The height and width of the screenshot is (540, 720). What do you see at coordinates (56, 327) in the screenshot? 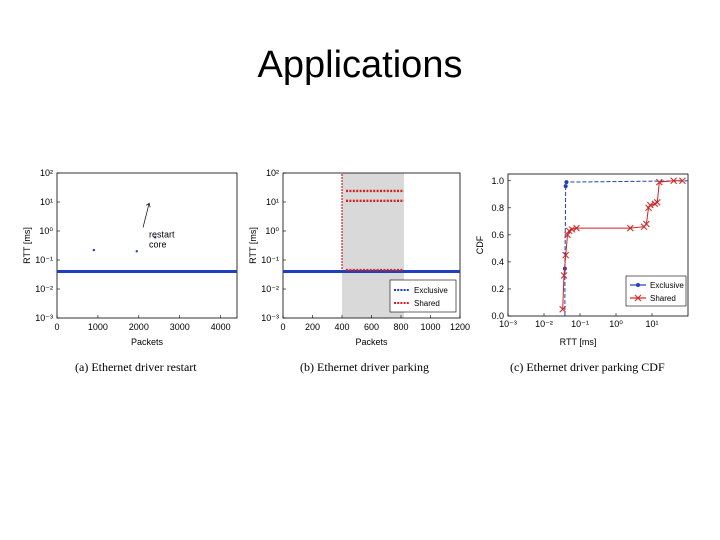
I see `panel-a-xtick-label: 0` at bounding box center [56, 327].